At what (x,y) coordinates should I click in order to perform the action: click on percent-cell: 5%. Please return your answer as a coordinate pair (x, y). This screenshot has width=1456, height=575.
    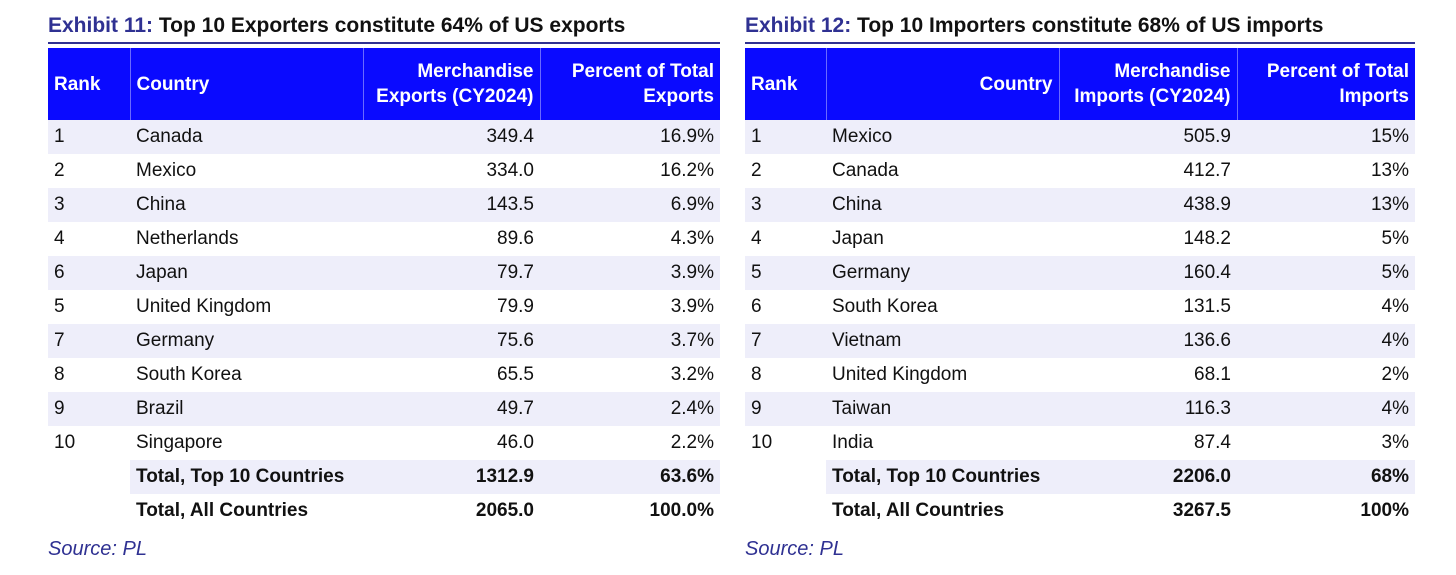
    Looking at the image, I should click on (1326, 273).